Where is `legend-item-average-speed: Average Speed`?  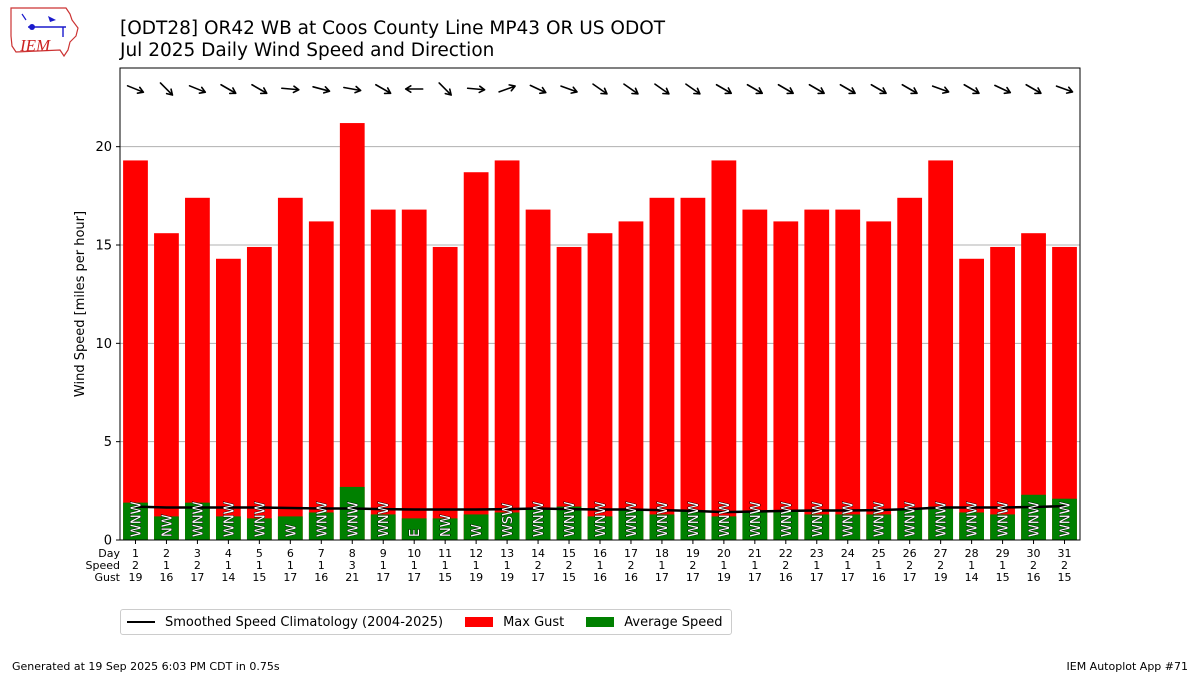 legend-item-average-speed: Average Speed is located at coordinates (654, 622).